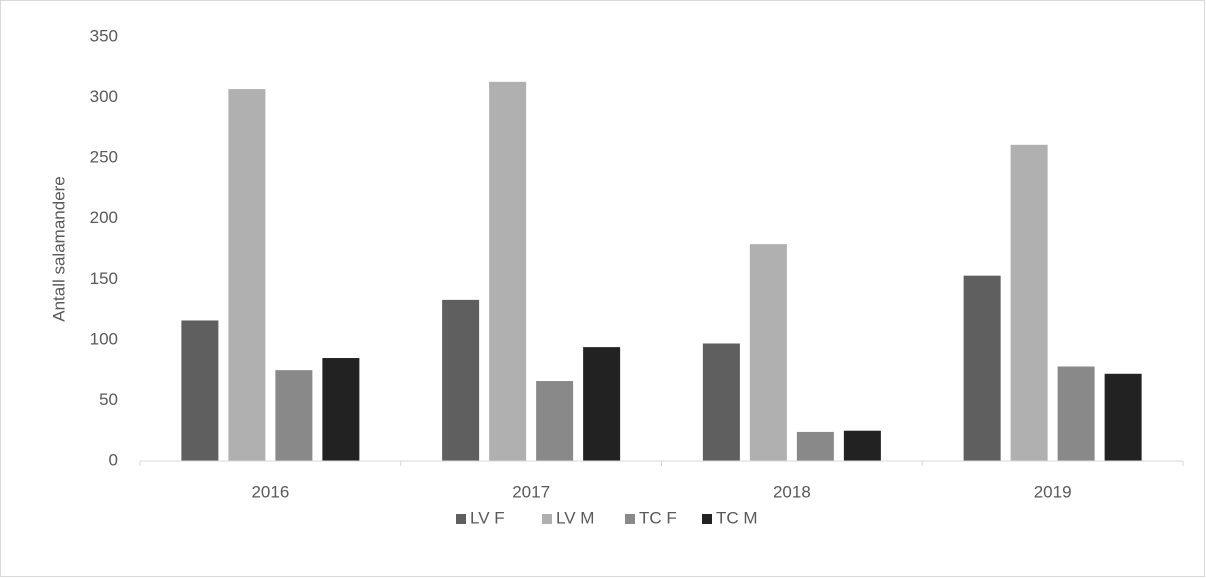 This screenshot has width=1206, height=578. Describe the element at coordinates (104, 217) in the screenshot. I see `y-tick-label: 200` at that location.